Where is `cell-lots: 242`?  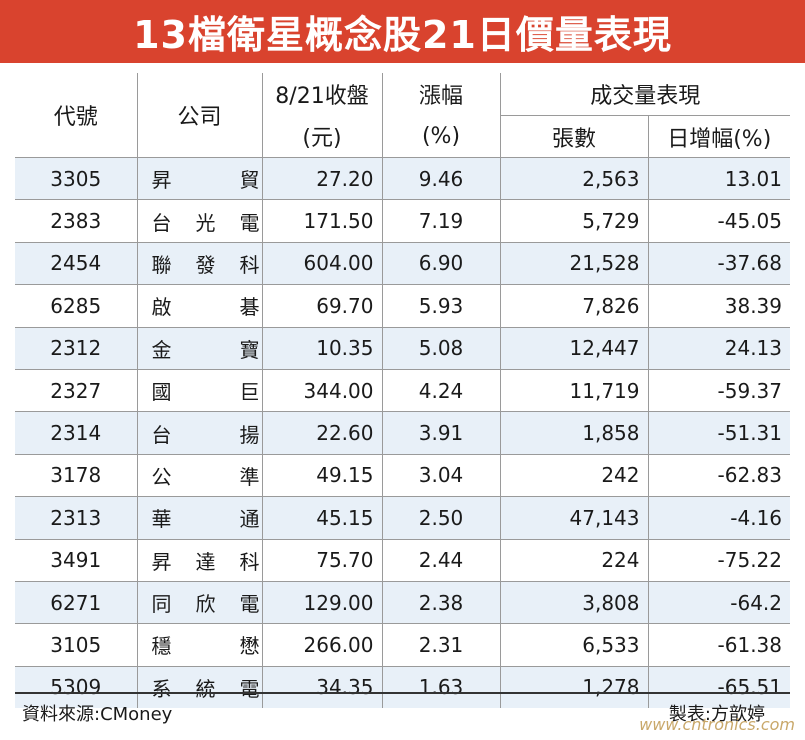
cell-lots: 242 is located at coordinates (574, 475).